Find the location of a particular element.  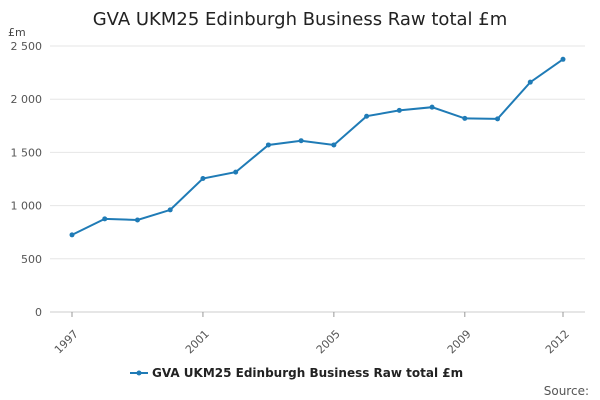

y-tick-label: 1 500 is located at coordinates (27, 152).